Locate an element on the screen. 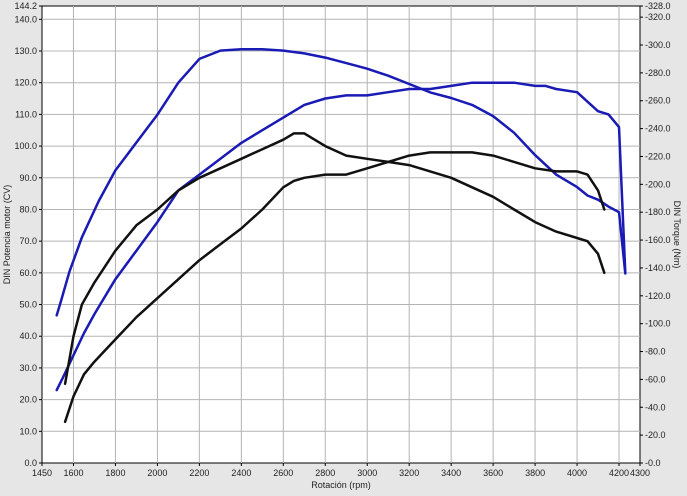  y-right-tick-label: -280.0 is located at coordinates (658, 73).